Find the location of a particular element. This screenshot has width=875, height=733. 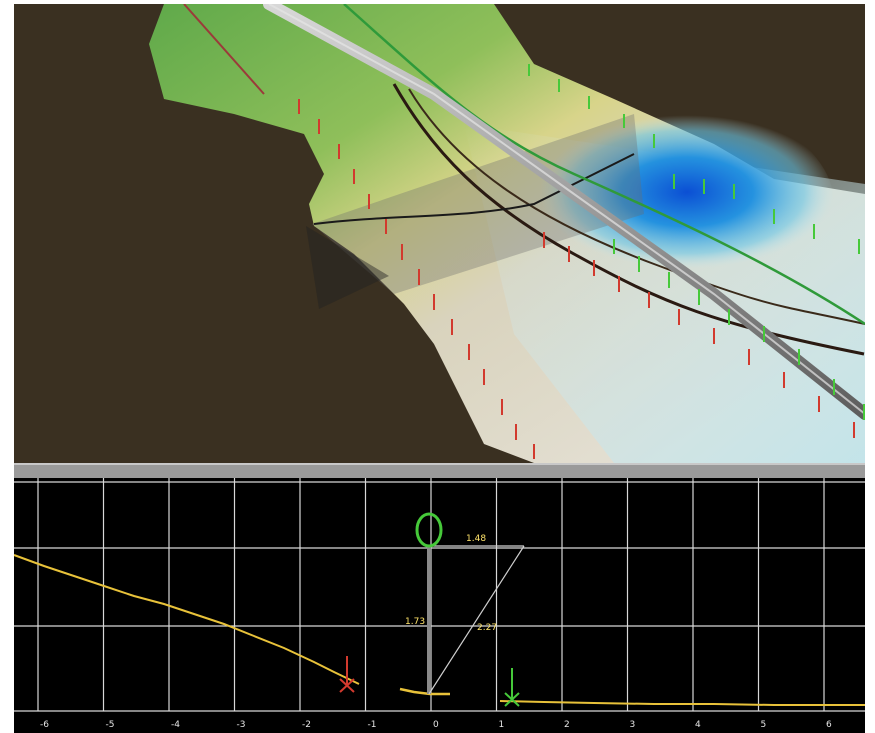

view-splitter is located at coordinates (439, 470).